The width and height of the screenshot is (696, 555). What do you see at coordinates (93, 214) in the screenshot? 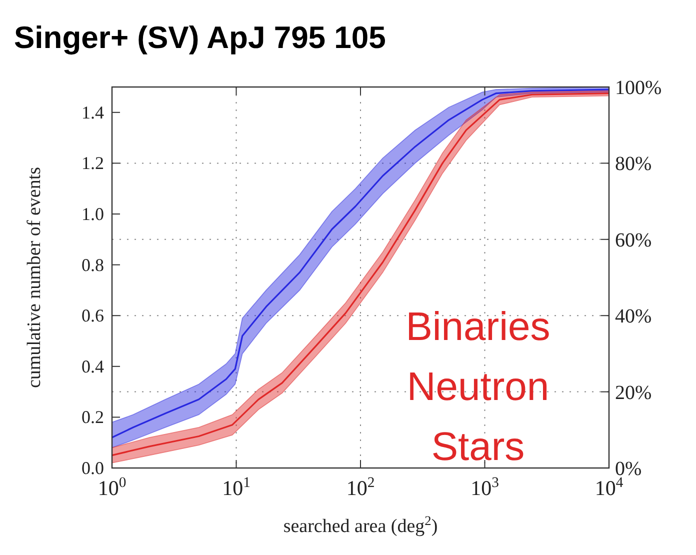
I see `y-tick-label: 1.0` at bounding box center [93, 214].